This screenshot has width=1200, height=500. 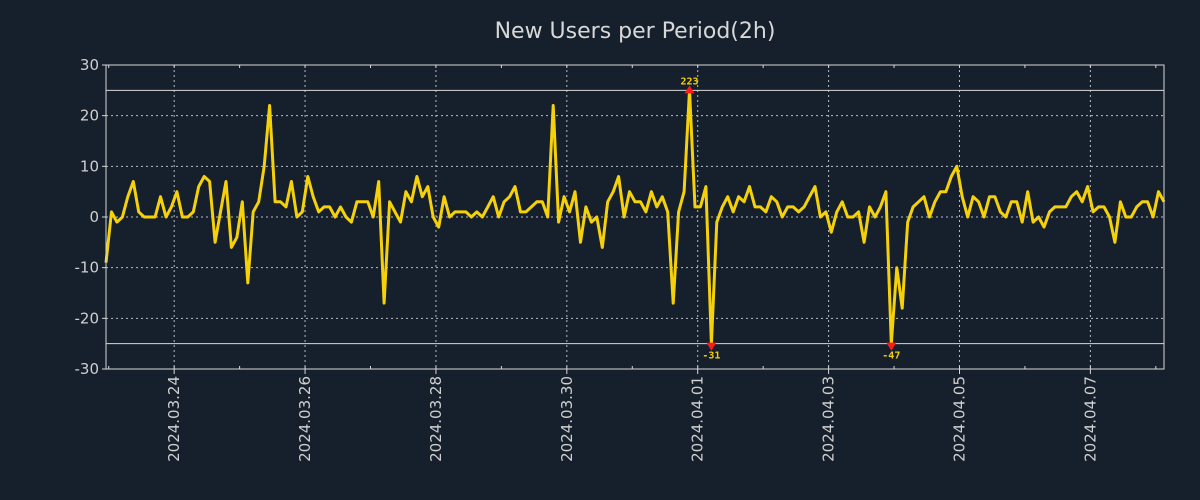 What do you see at coordinates (89, 166) in the screenshot?
I see `y-tick-label: 10` at bounding box center [89, 166].